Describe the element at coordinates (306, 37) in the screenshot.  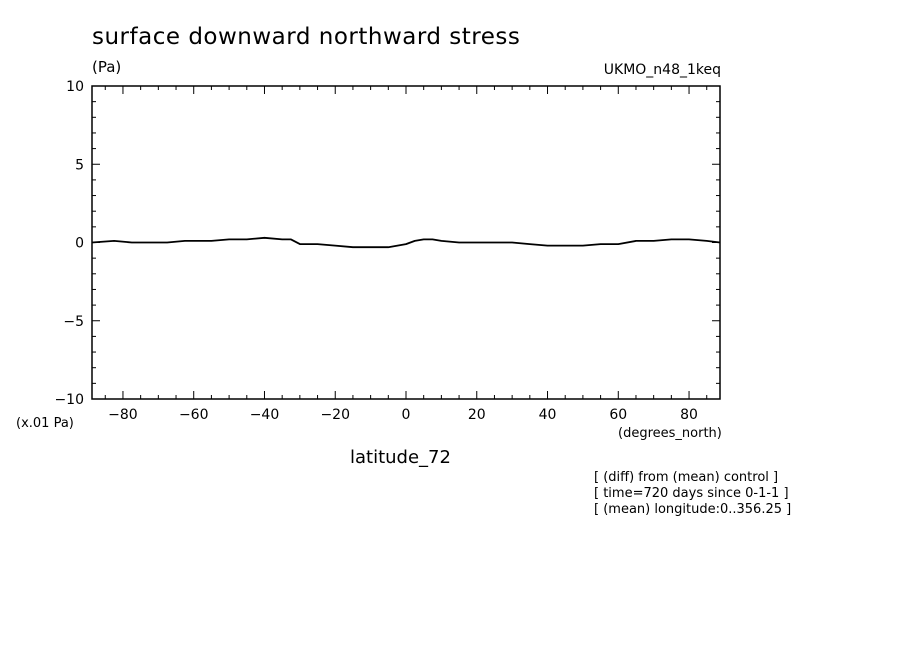
I see `chart-title: surface downward northward stress` at that location.